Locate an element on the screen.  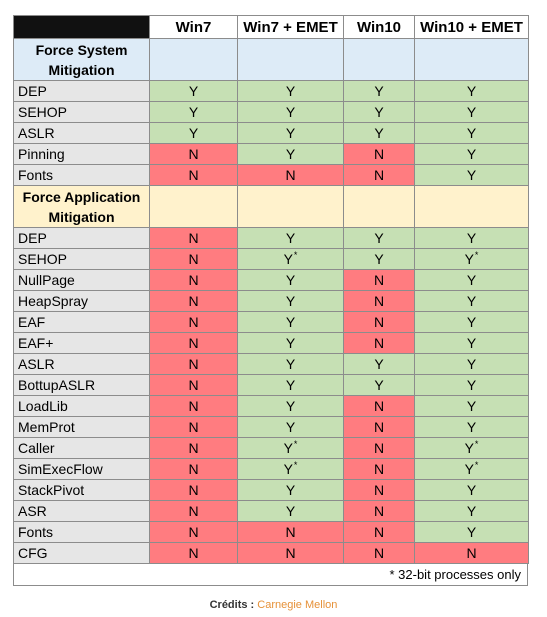
row-label: ASLR is located at coordinates (81, 364).